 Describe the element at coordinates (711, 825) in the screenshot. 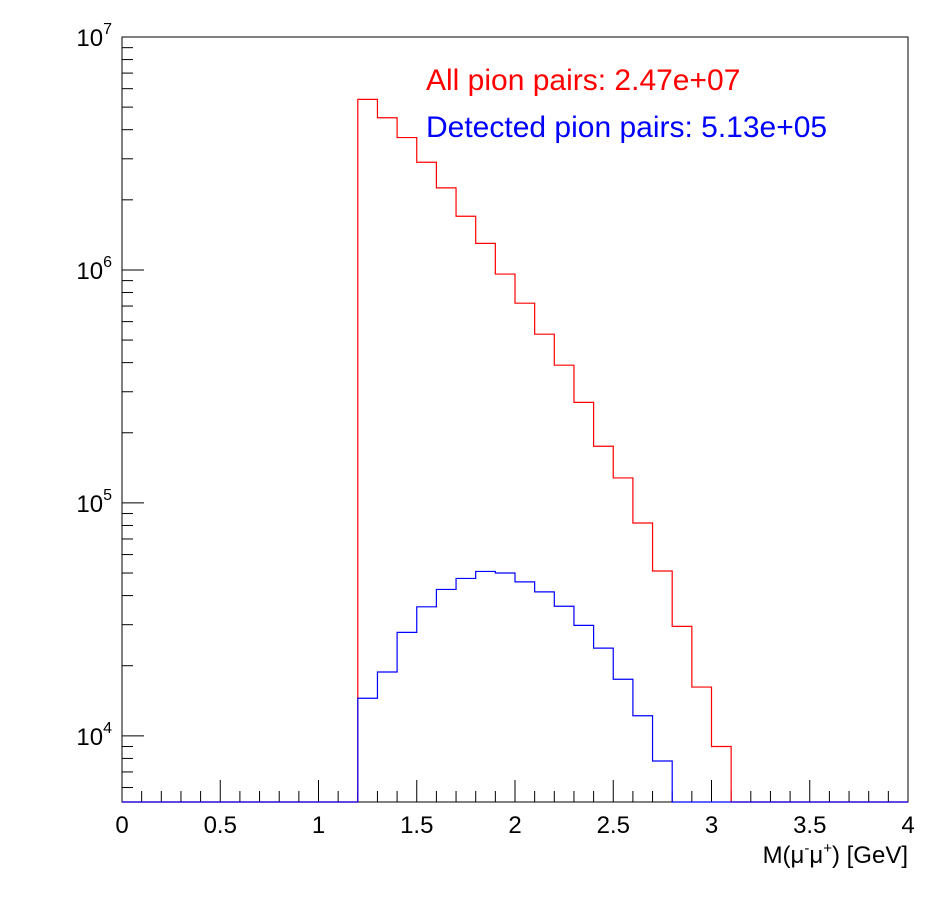

I see `x-tick-label: 3` at that location.